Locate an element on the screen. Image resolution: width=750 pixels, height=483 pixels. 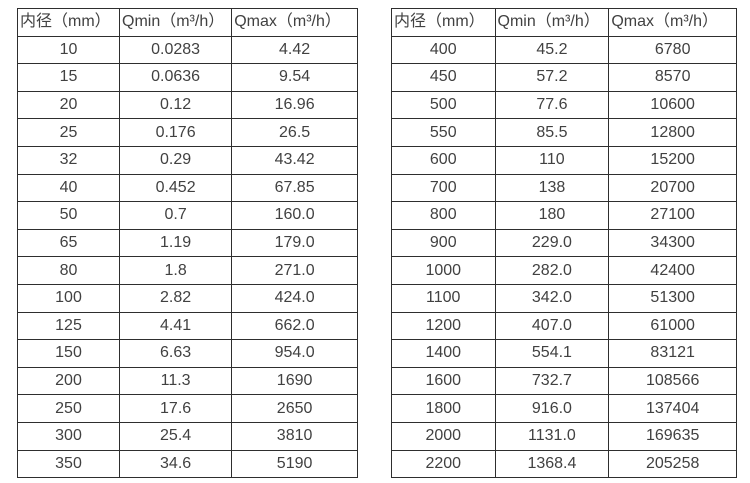
table-cell: 110 is located at coordinates (552, 160).